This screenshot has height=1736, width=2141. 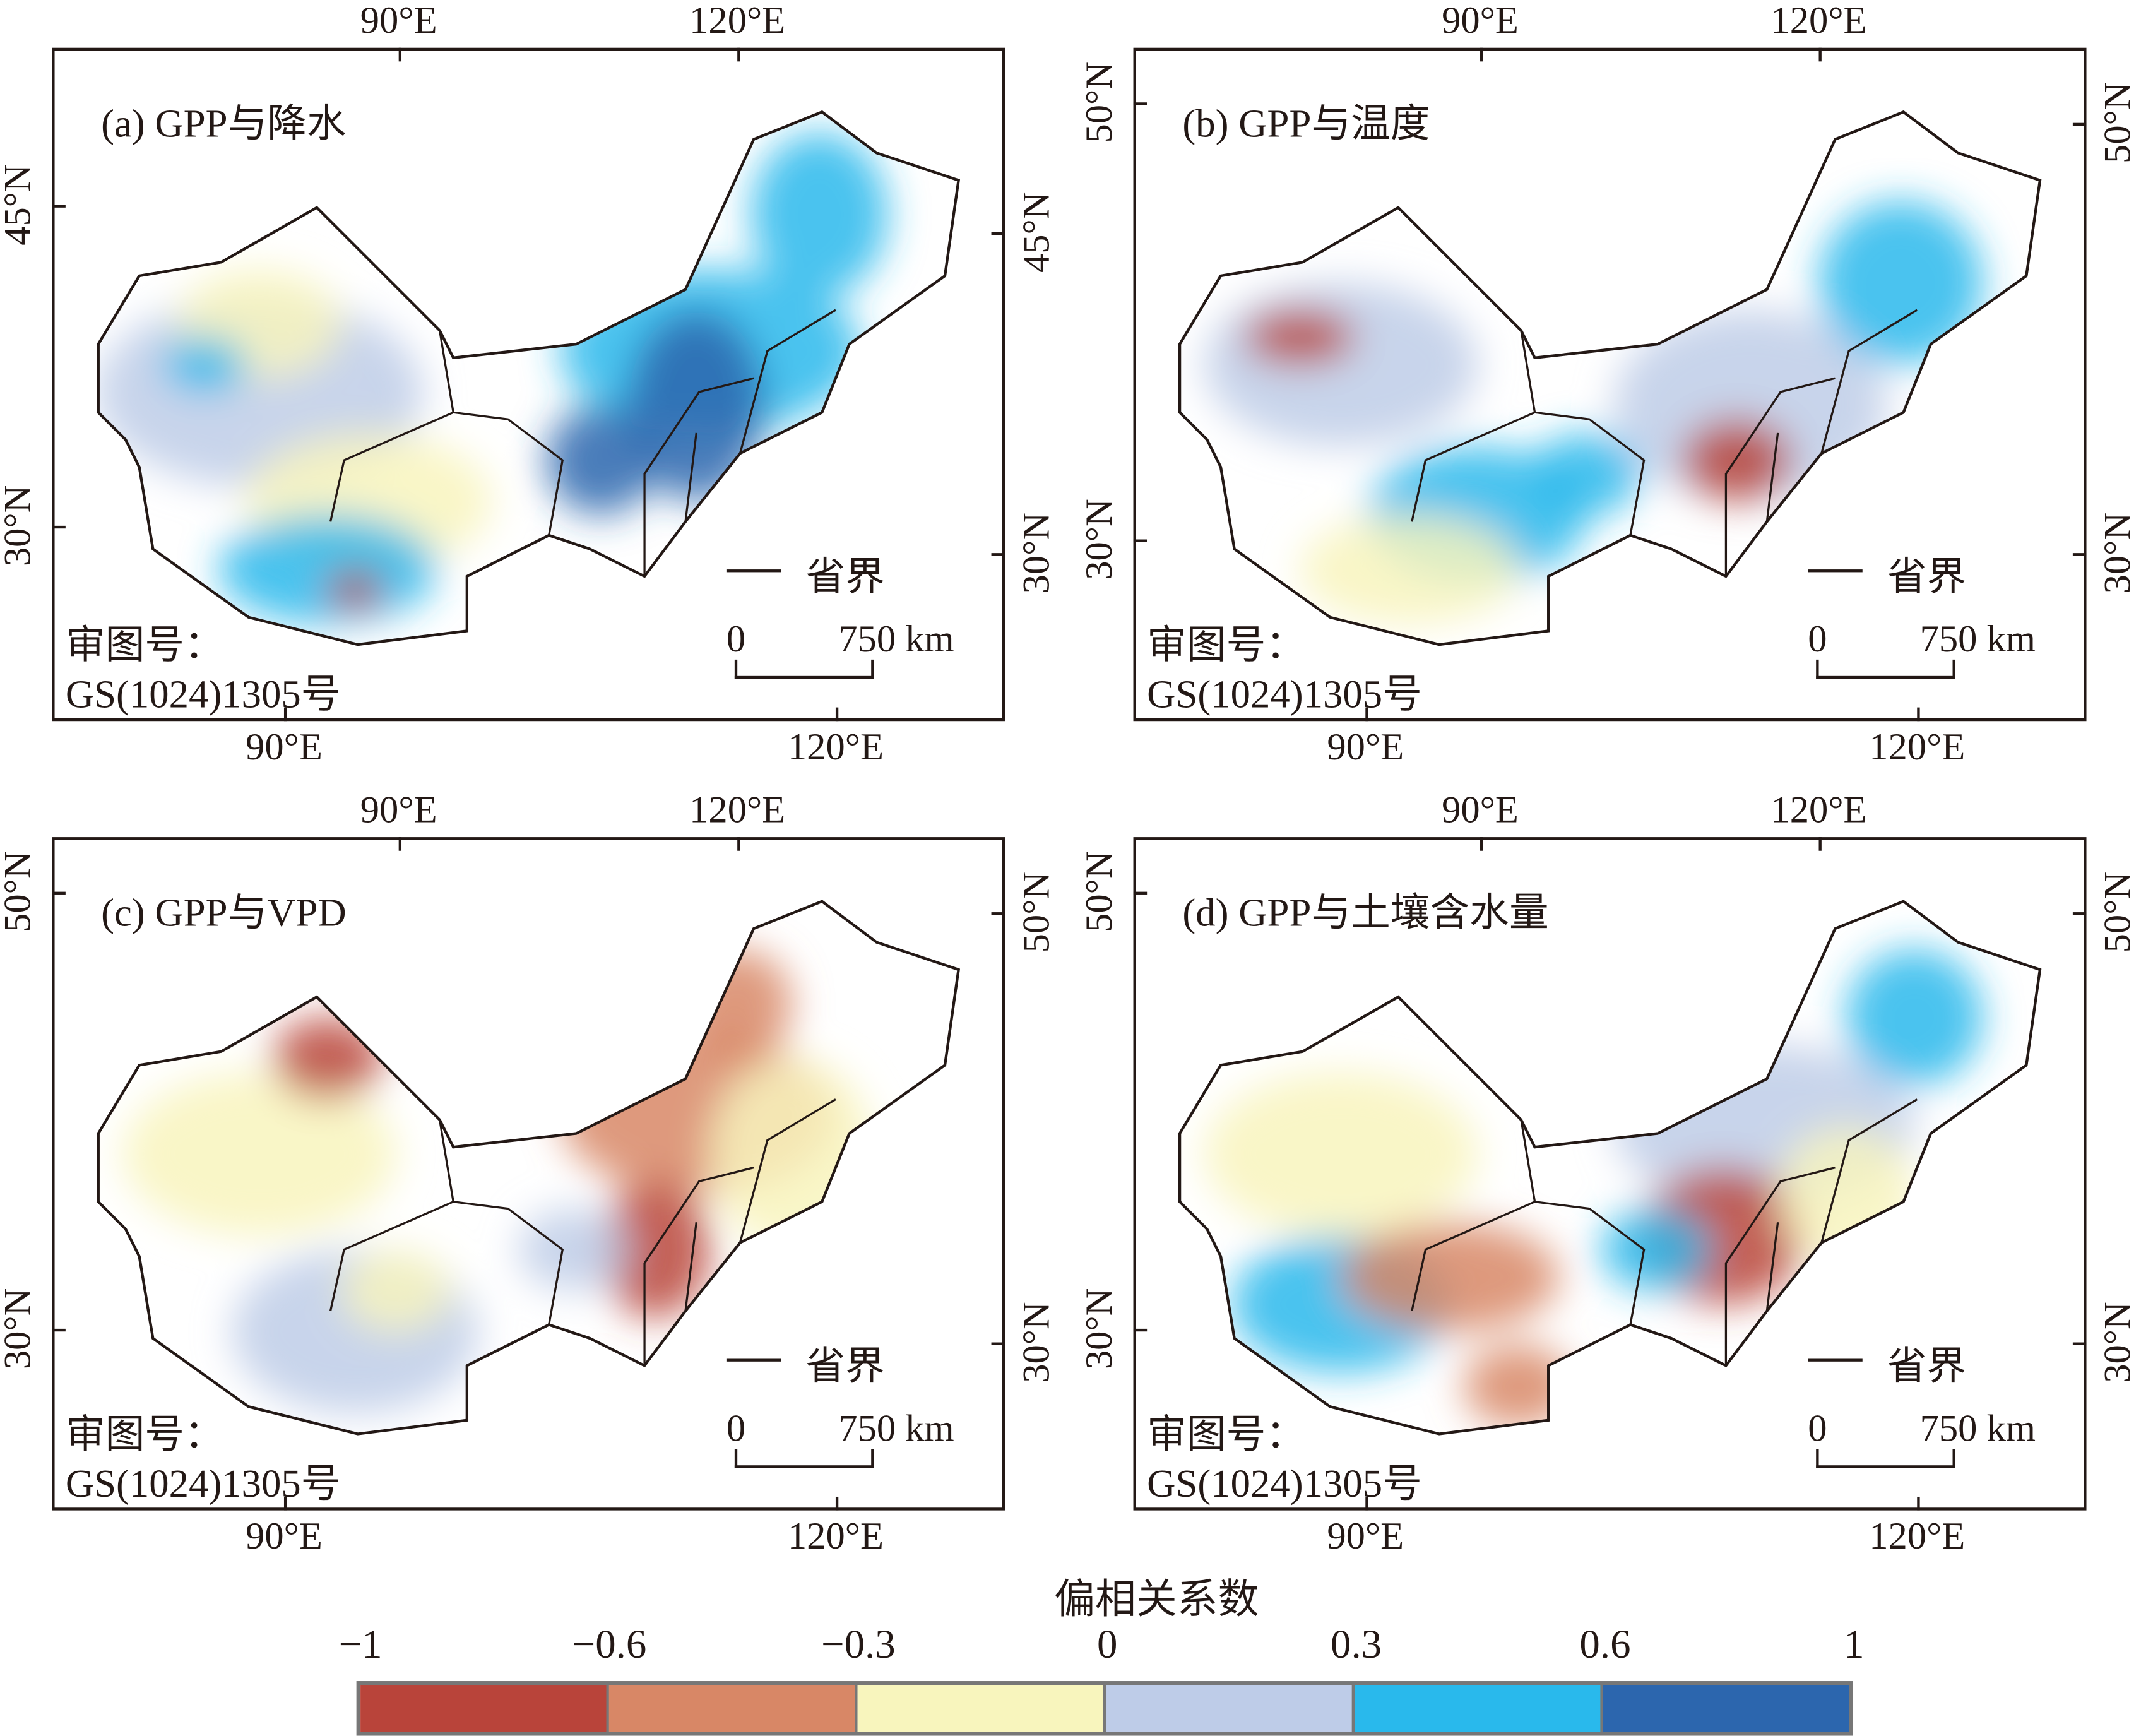 I want to click on colorbar-tick-label: 0.3, so click(x=1356, y=1645).